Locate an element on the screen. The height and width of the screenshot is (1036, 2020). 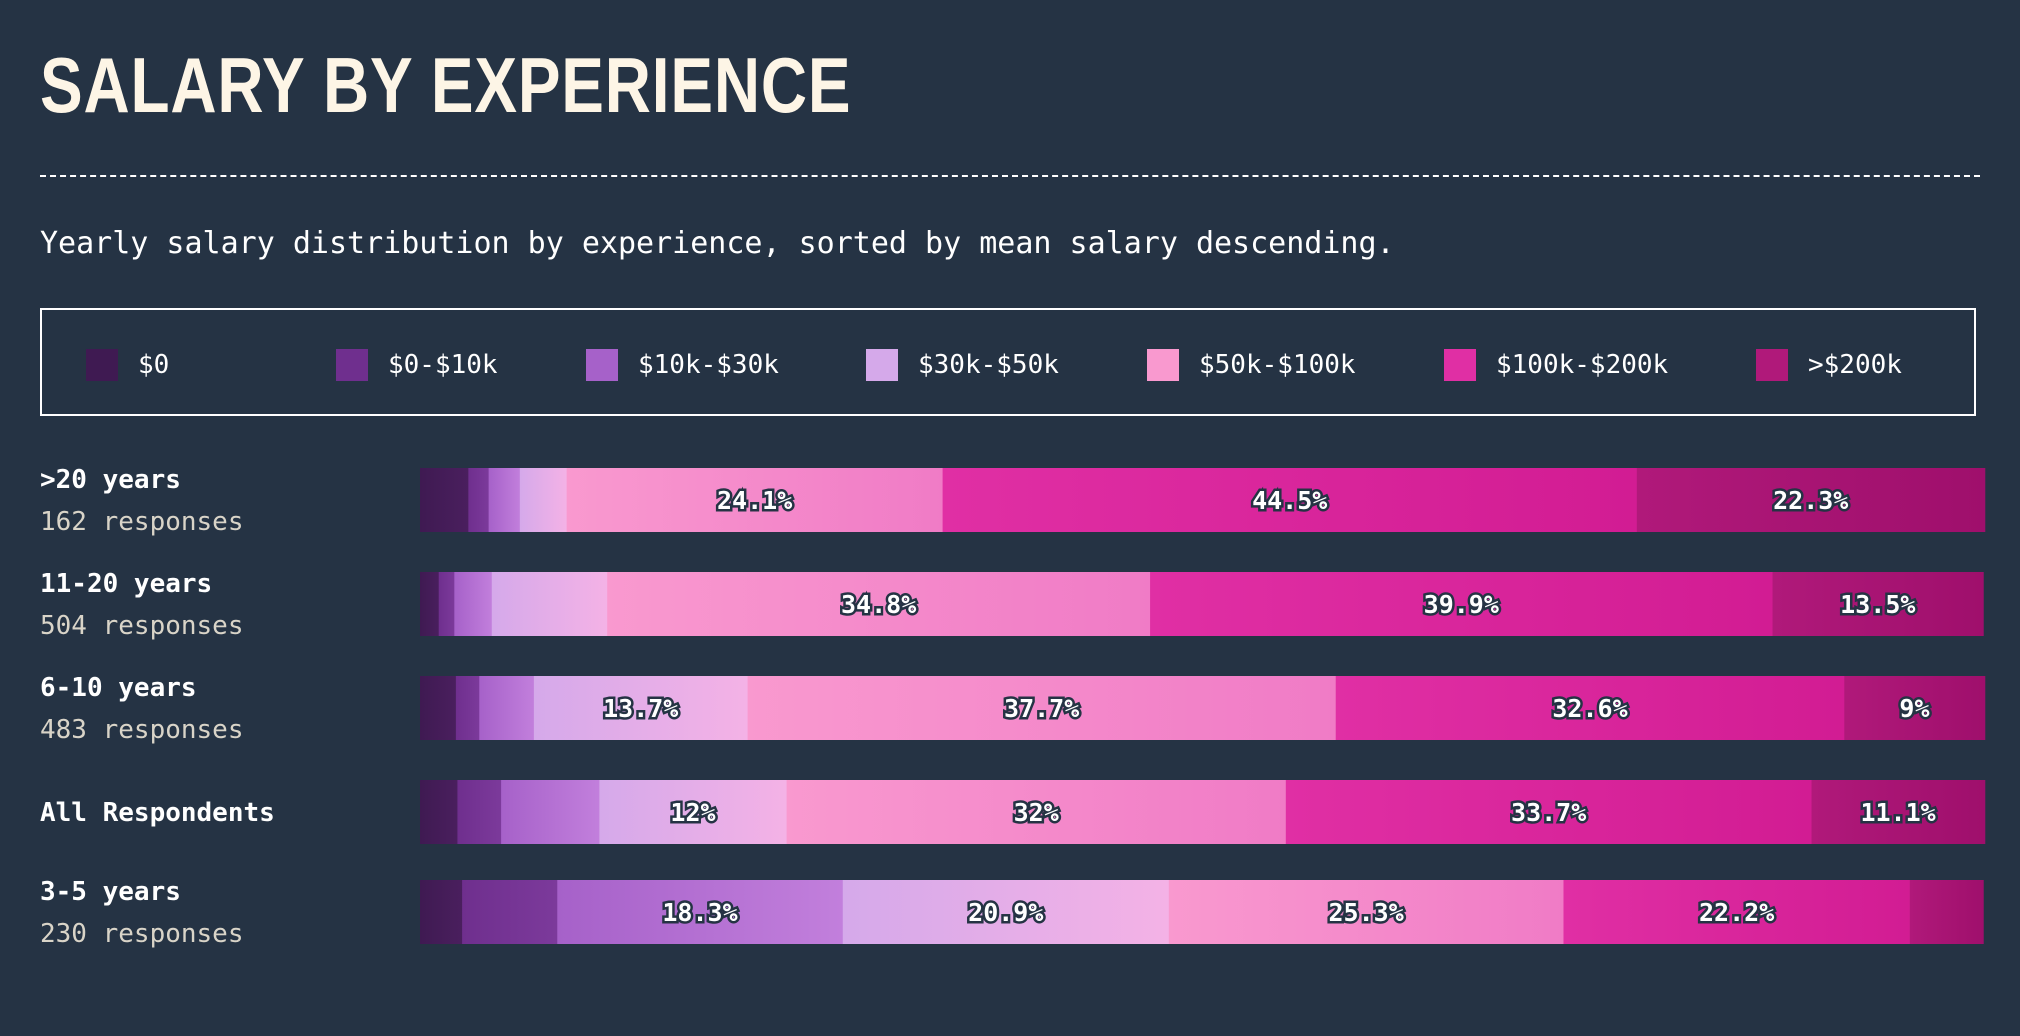
bar-segment-row3-series3 is located at coordinates (693, 812).